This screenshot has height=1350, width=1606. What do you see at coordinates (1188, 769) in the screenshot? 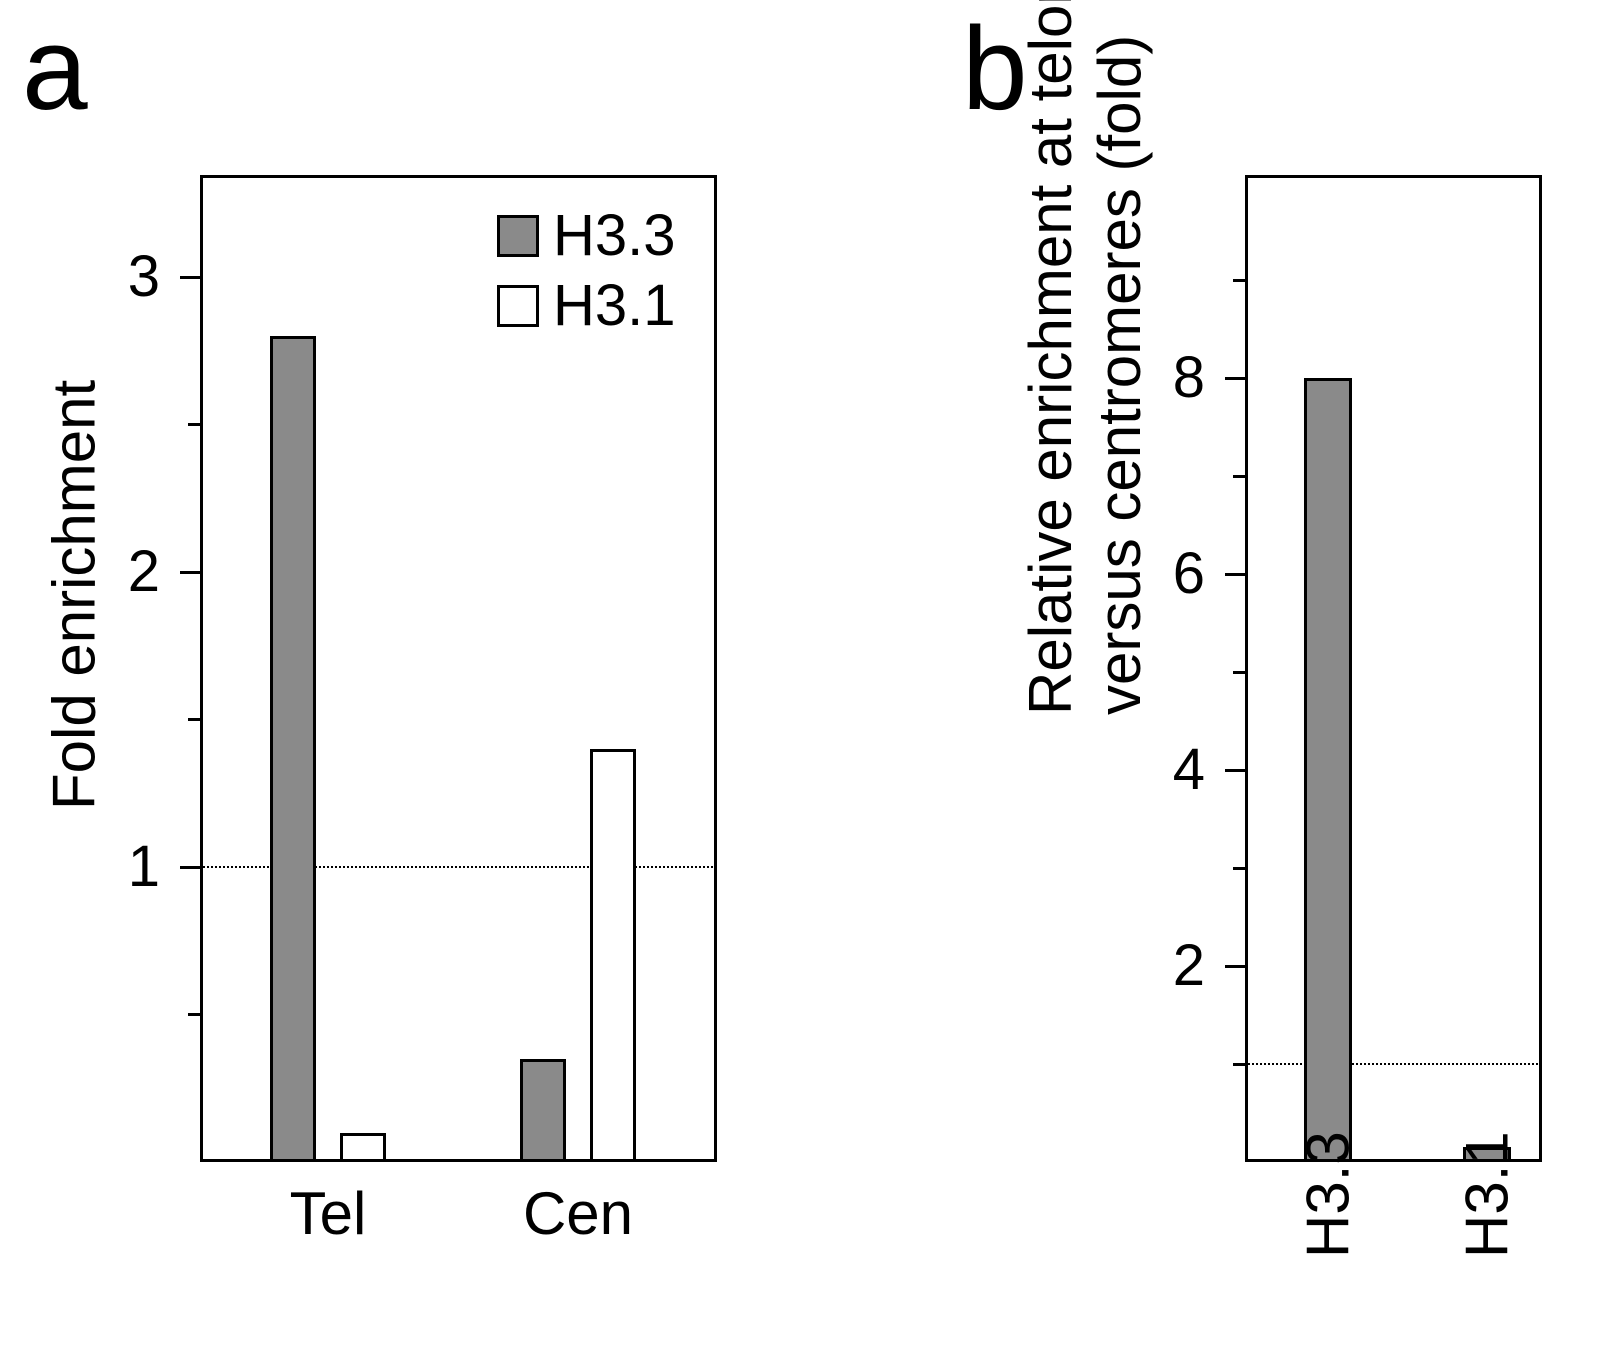
I see `y-tick-label: 4` at bounding box center [1188, 769].